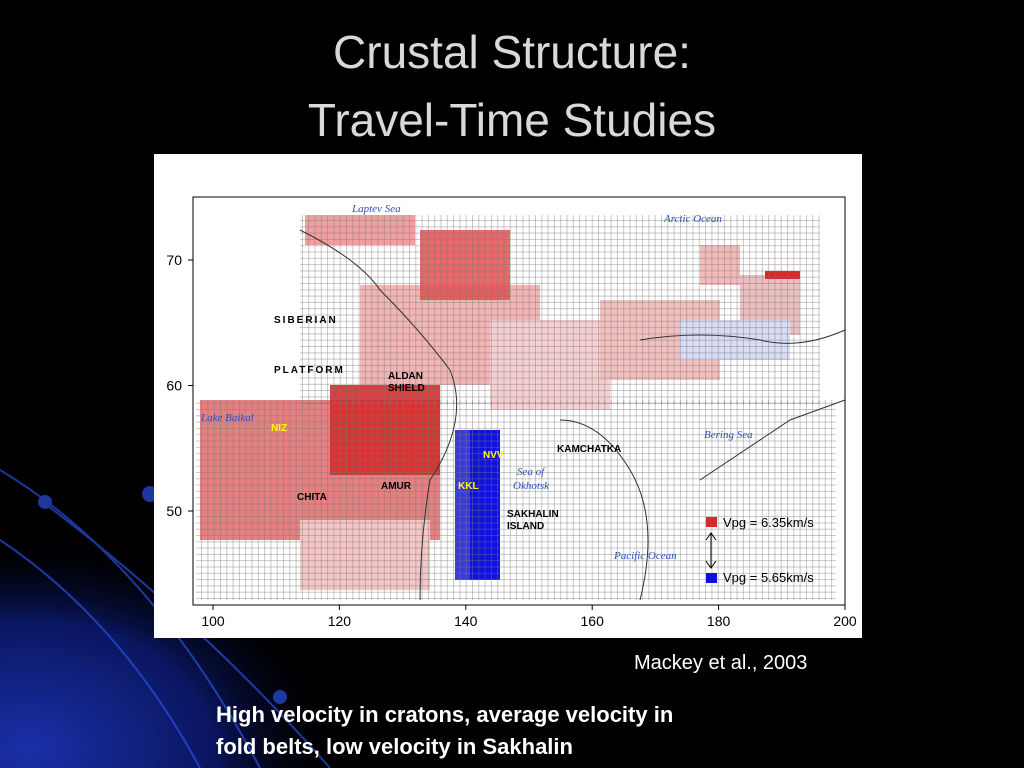  Describe the element at coordinates (531, 486) in the screenshot. I see `map-label: Okhotsk` at that location.